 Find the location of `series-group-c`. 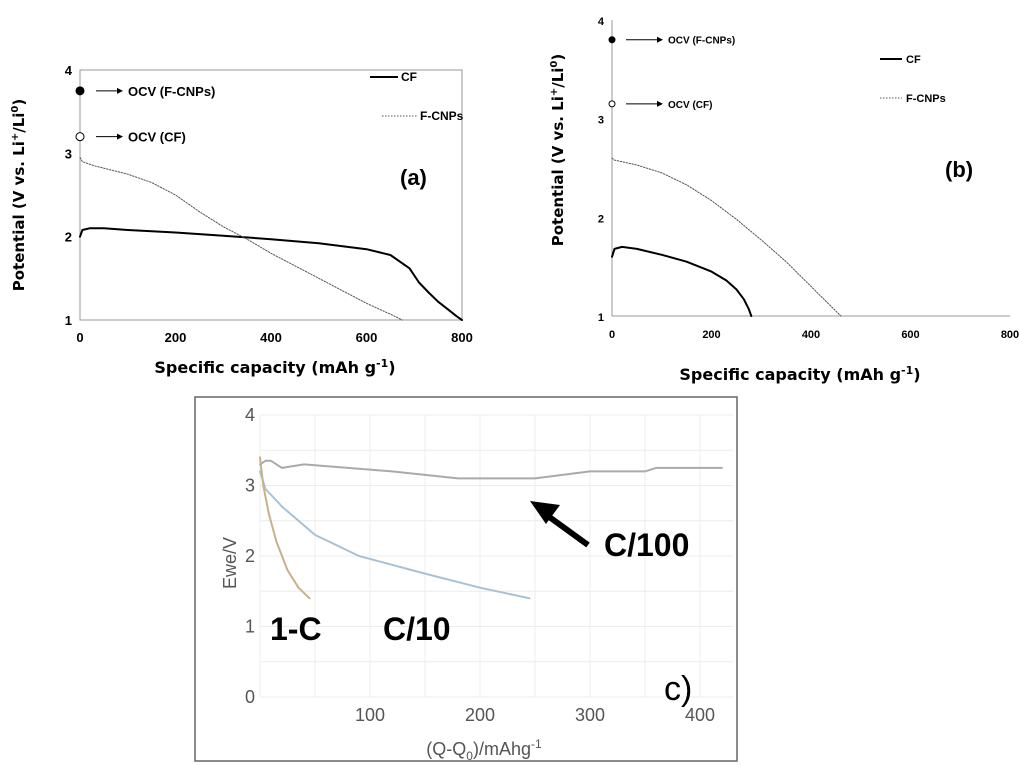

series-group-c is located at coordinates (491, 528).